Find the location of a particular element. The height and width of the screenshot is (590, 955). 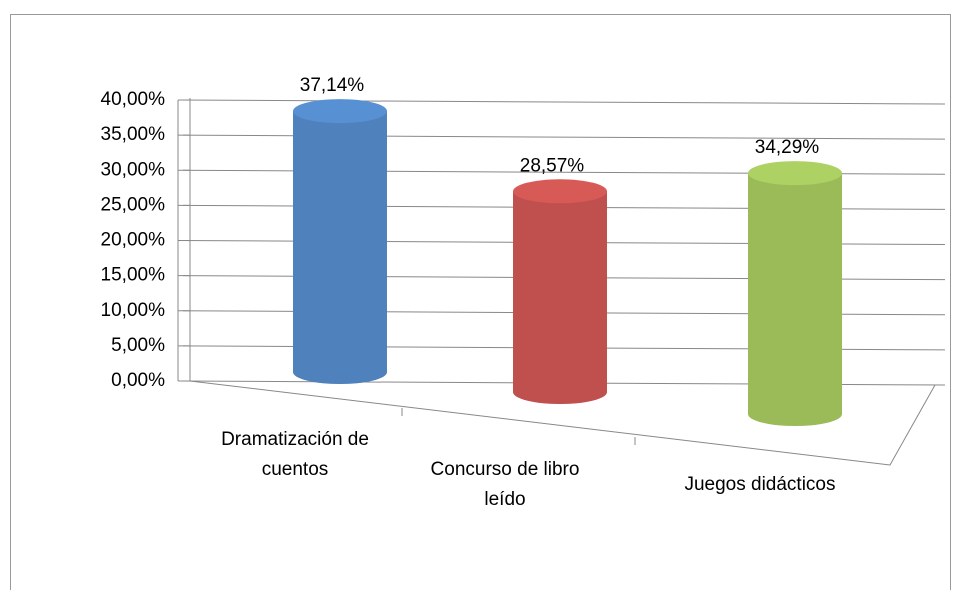

data-label: 37,14% is located at coordinates (332, 85).